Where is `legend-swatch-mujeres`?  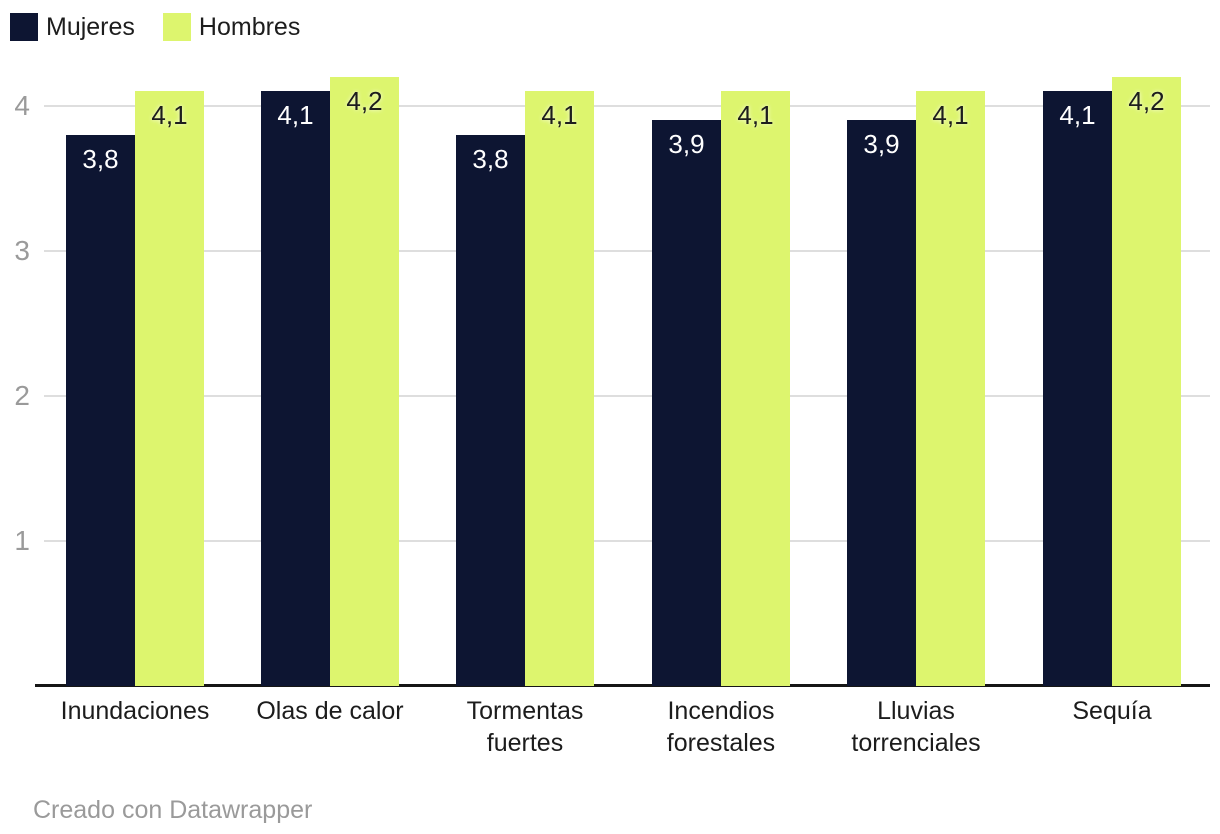
legend-swatch-mujeres is located at coordinates (24, 27).